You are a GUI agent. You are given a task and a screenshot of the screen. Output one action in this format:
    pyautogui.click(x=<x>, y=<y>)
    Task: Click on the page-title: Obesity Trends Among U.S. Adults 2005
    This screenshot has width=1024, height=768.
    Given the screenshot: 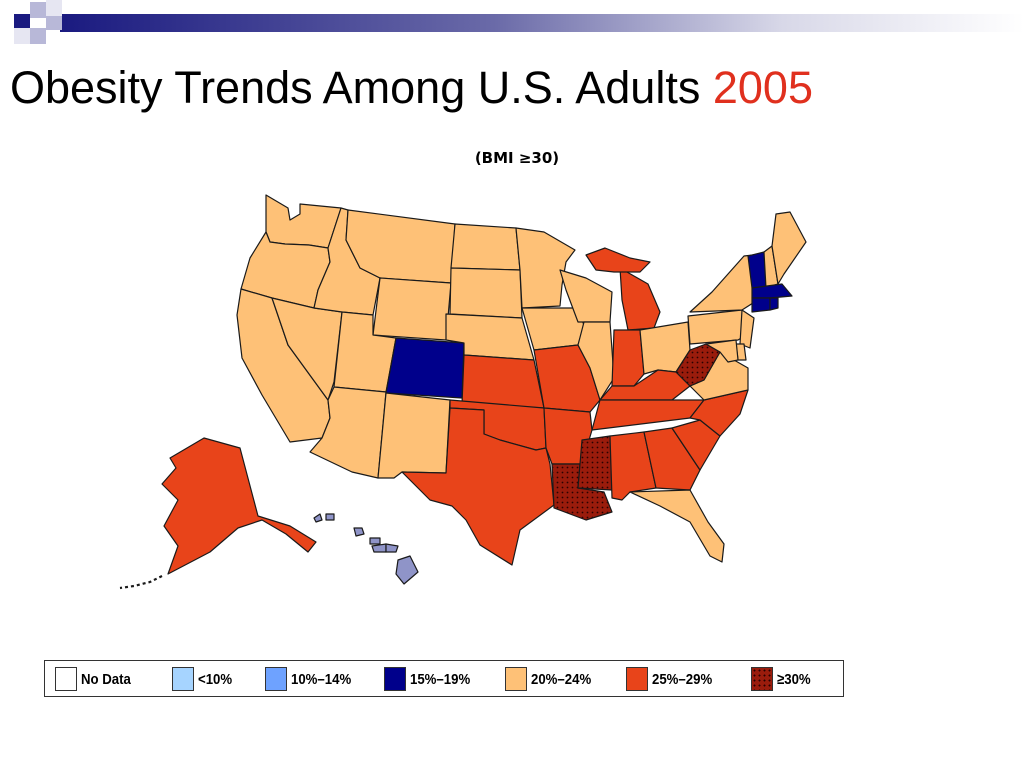 What is the action you would take?
    pyautogui.click(x=411, y=88)
    